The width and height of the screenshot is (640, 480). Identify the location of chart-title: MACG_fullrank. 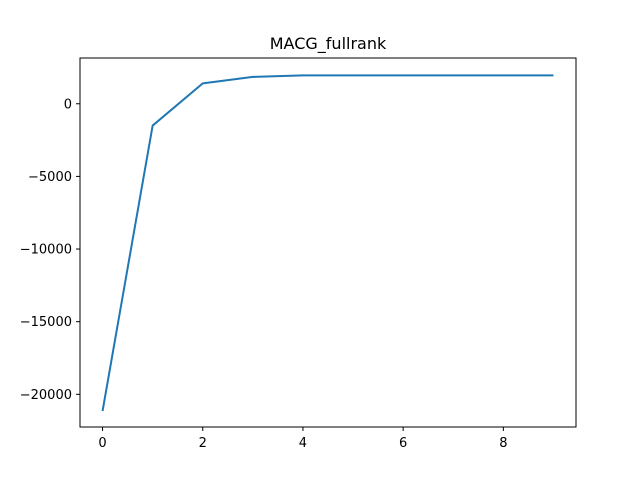
(328, 44).